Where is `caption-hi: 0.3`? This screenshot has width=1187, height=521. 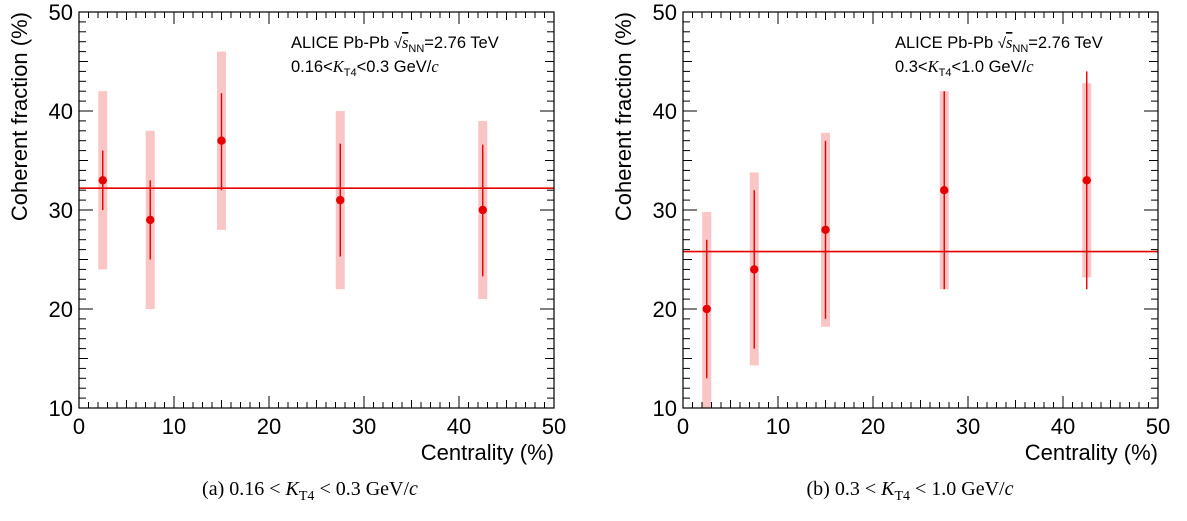
caption-hi: 0.3 is located at coordinates (348, 489).